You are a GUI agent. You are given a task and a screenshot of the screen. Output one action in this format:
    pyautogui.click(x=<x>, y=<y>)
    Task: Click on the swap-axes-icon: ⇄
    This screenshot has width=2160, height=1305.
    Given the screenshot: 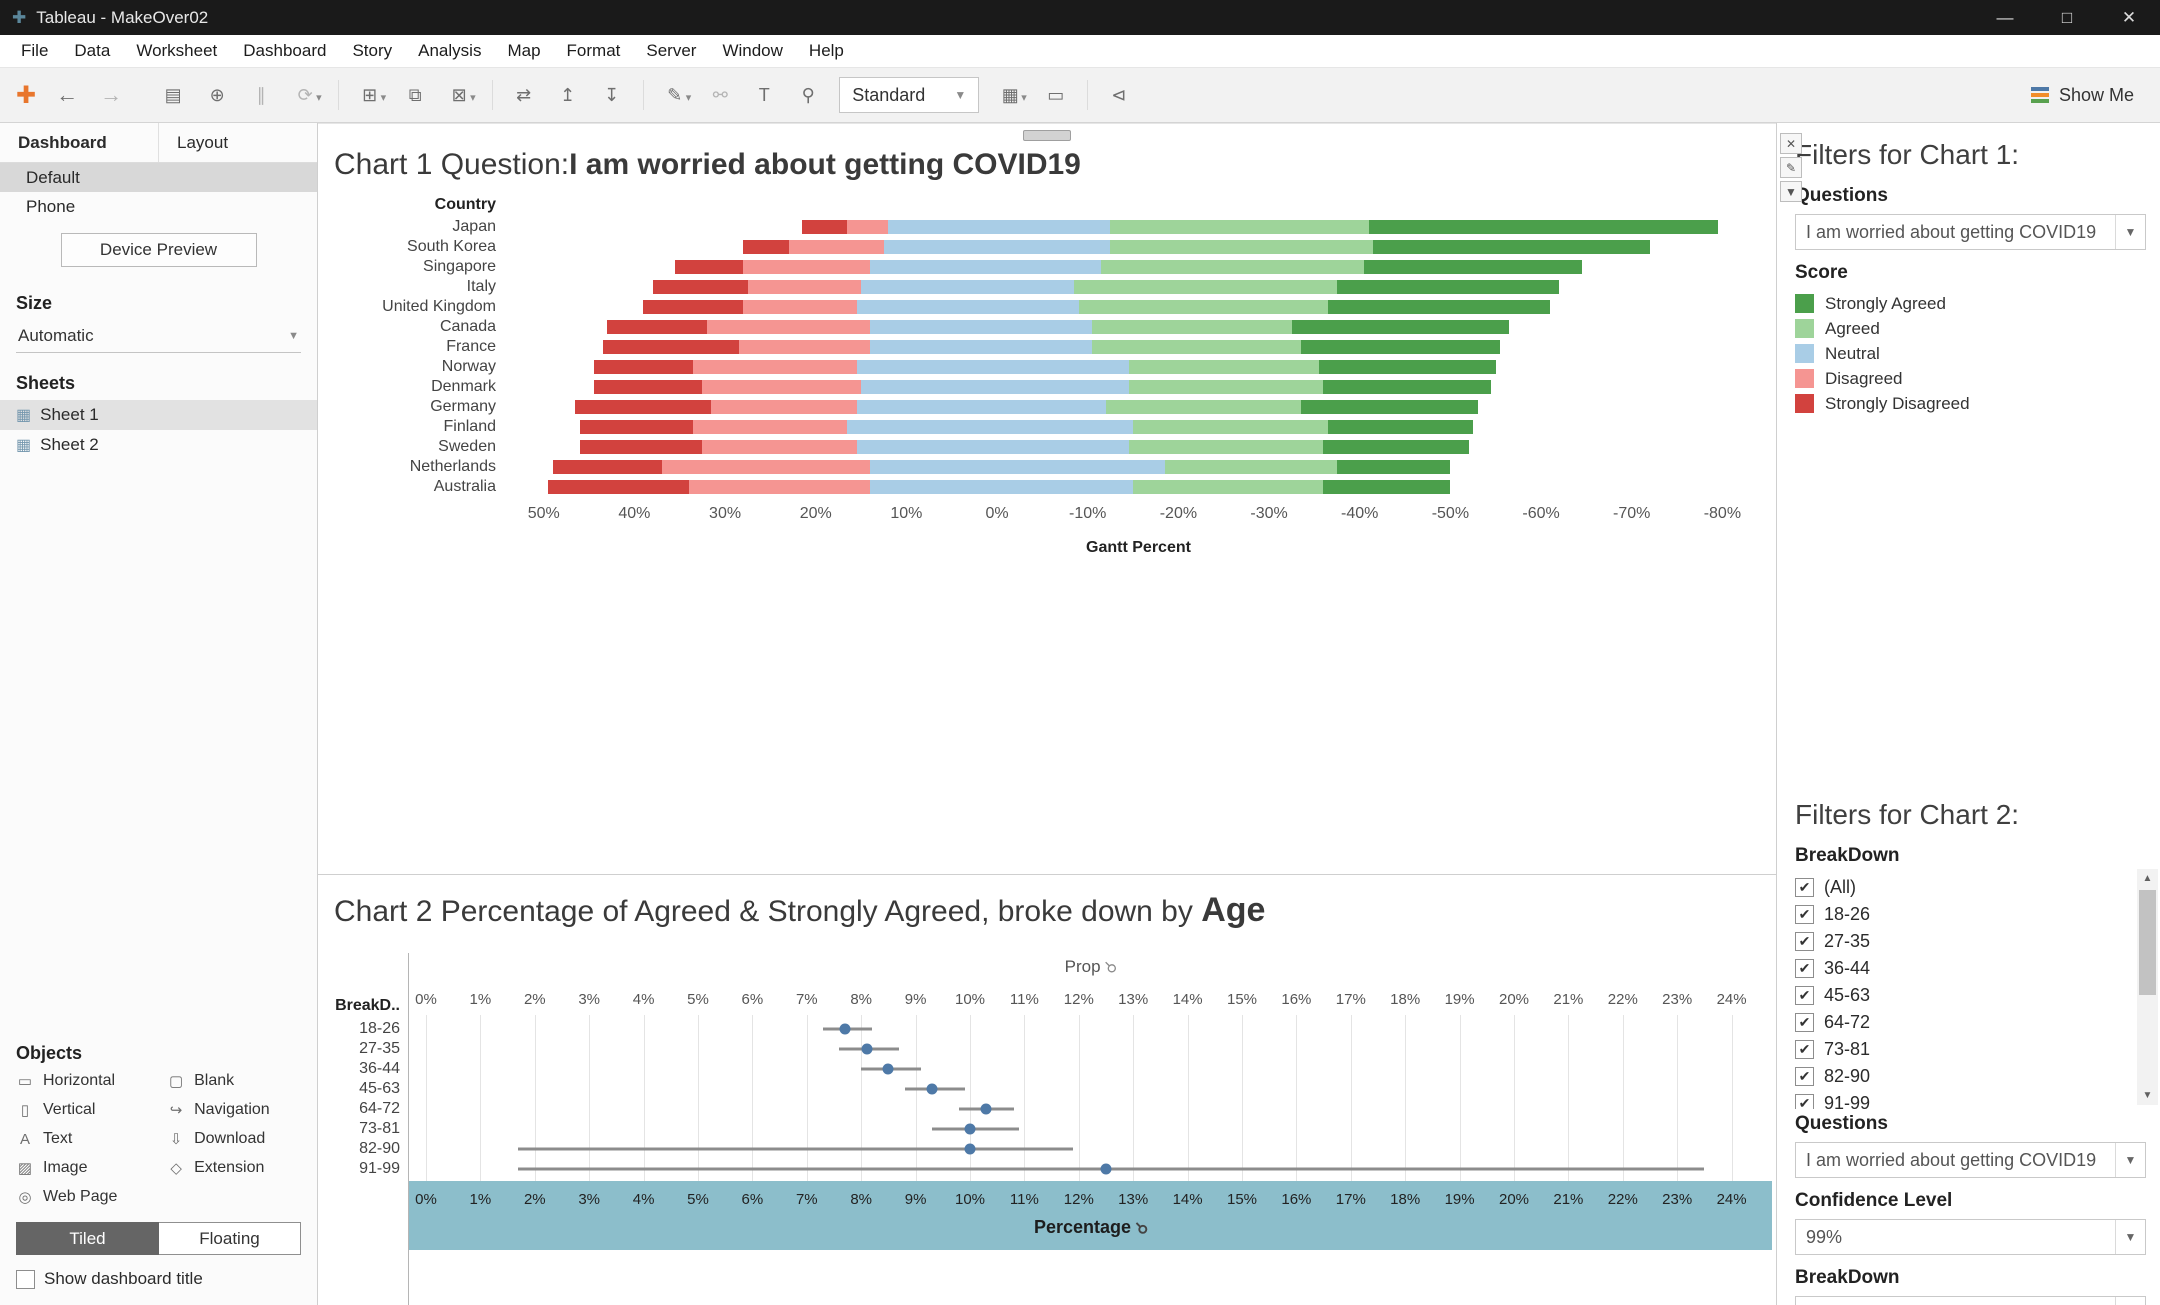 What is the action you would take?
    pyautogui.click(x=524, y=94)
    